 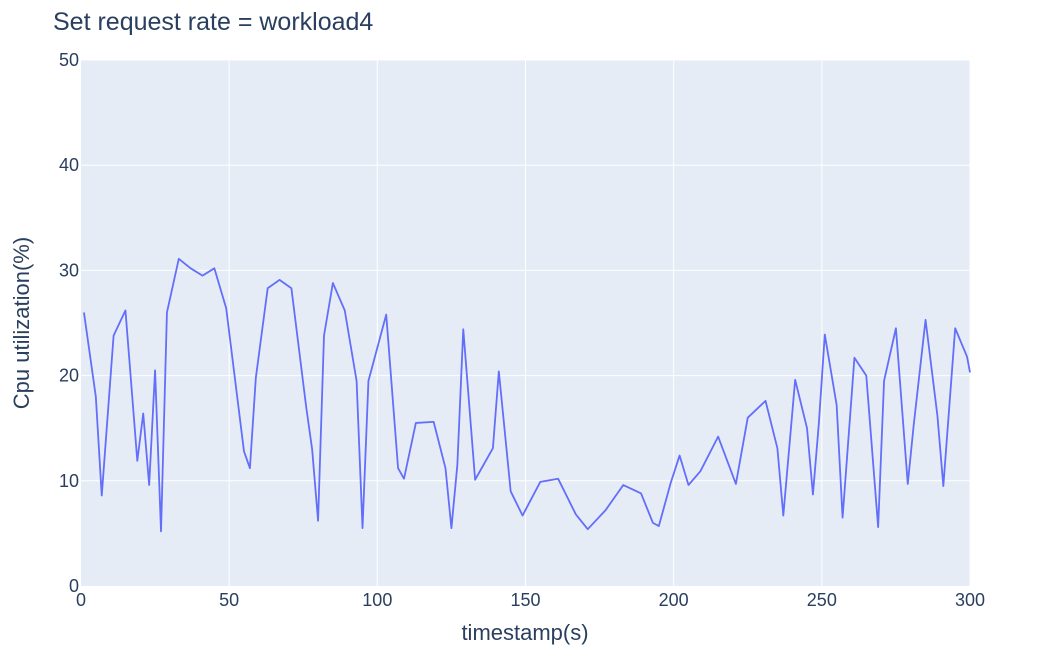 What do you see at coordinates (377, 600) in the screenshot?
I see `x-tick-label: 100` at bounding box center [377, 600].